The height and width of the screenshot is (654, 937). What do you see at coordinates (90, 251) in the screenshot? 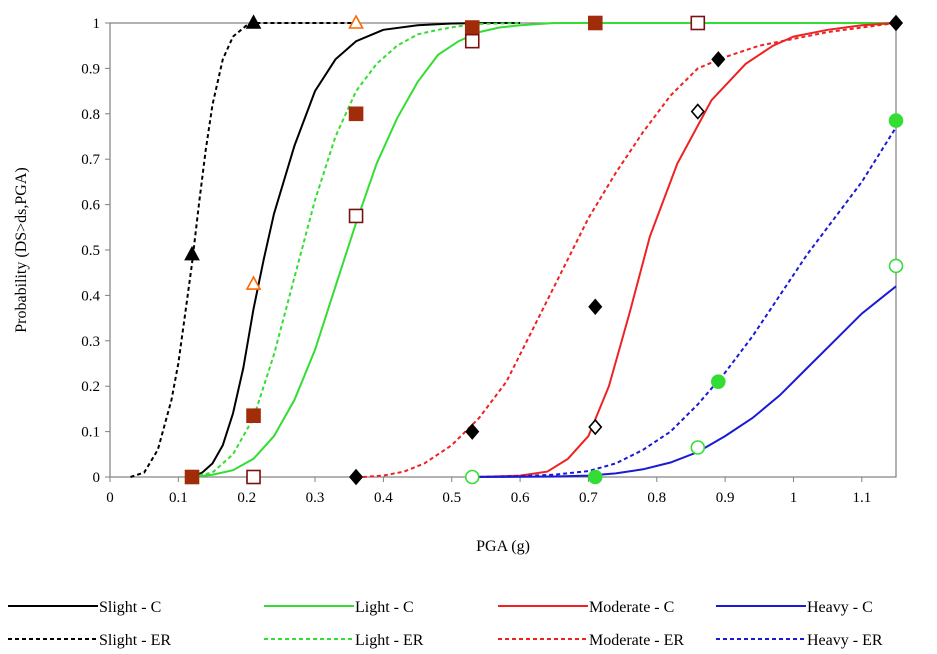
I see `y-tick-label: 0.5` at bounding box center [90, 251].